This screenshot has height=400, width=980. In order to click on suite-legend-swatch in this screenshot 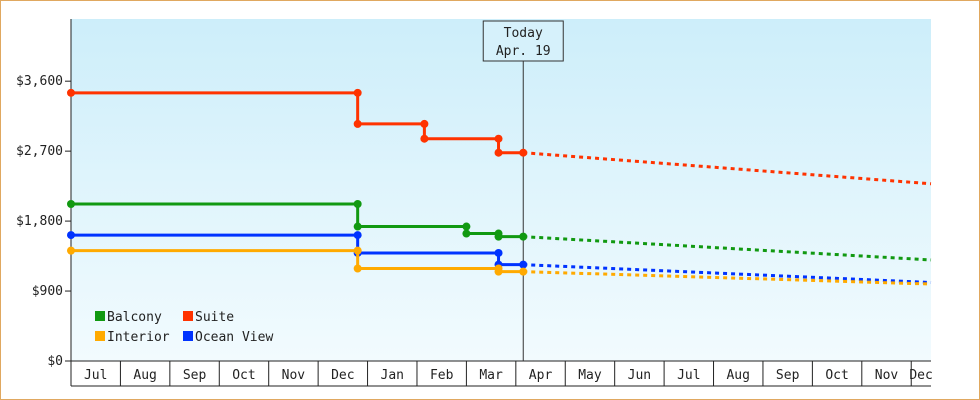, I will do `click(188, 316)`.